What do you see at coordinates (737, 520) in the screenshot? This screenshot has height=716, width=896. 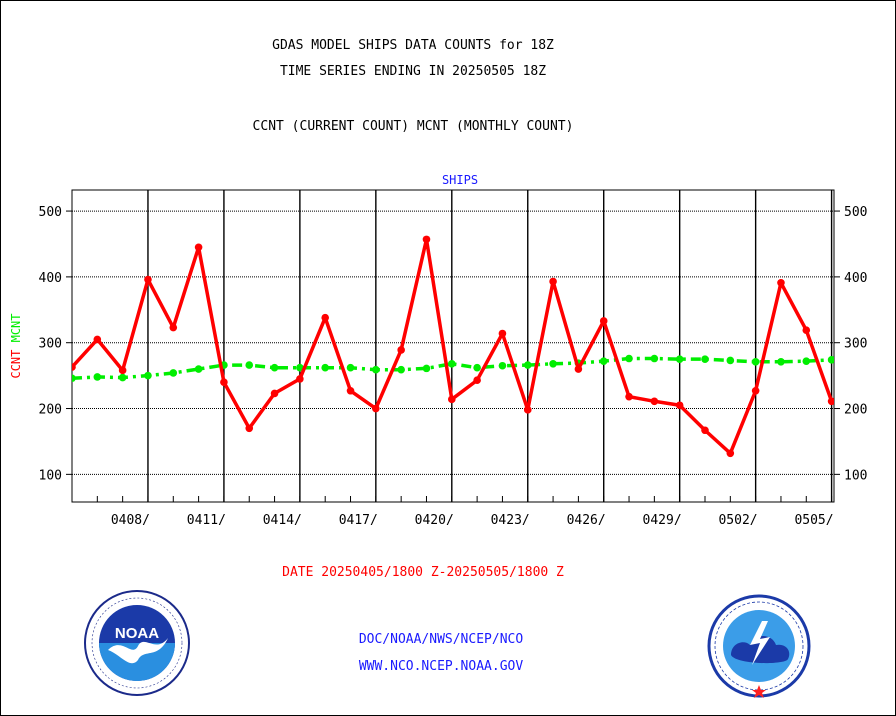 I see `x-tick-label: 0502/` at bounding box center [737, 520].